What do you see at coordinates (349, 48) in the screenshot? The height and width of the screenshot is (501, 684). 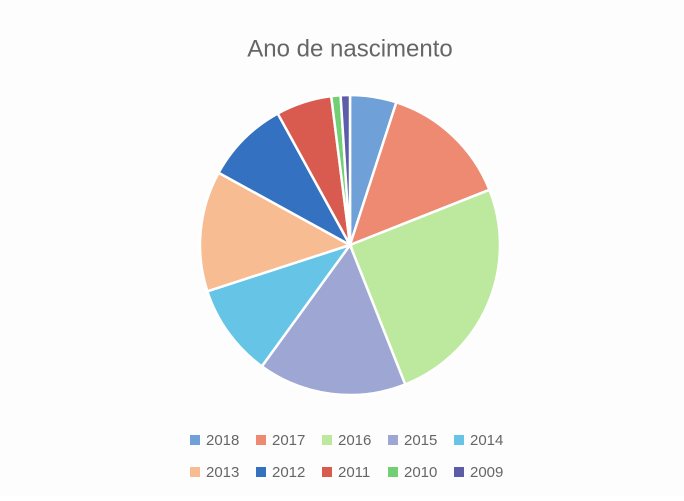 I see `chart-title: Ano de nascimento` at bounding box center [349, 48].